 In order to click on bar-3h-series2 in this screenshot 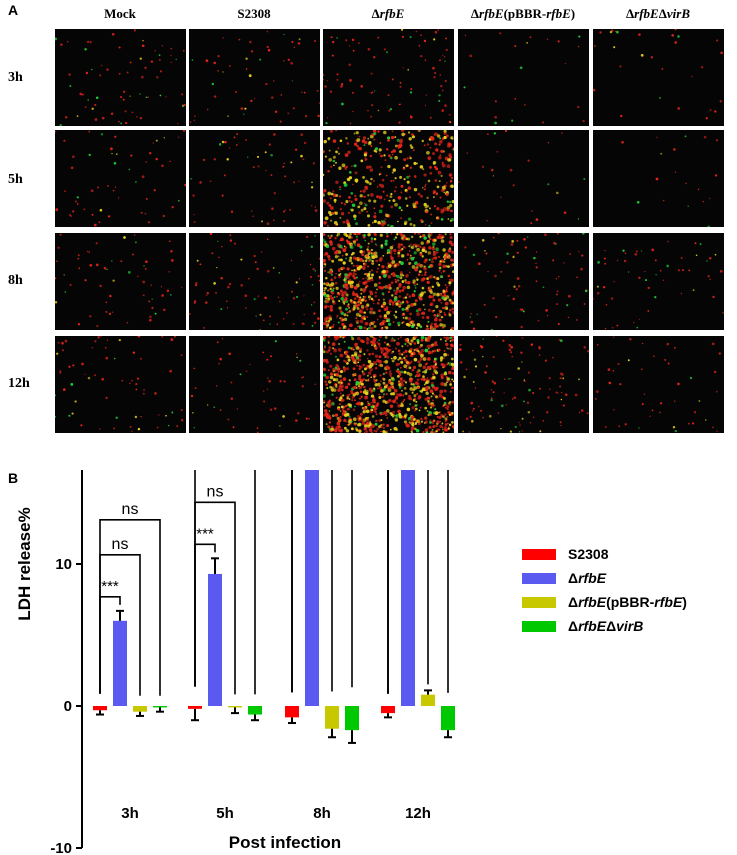, I will do `click(120, 663)`.